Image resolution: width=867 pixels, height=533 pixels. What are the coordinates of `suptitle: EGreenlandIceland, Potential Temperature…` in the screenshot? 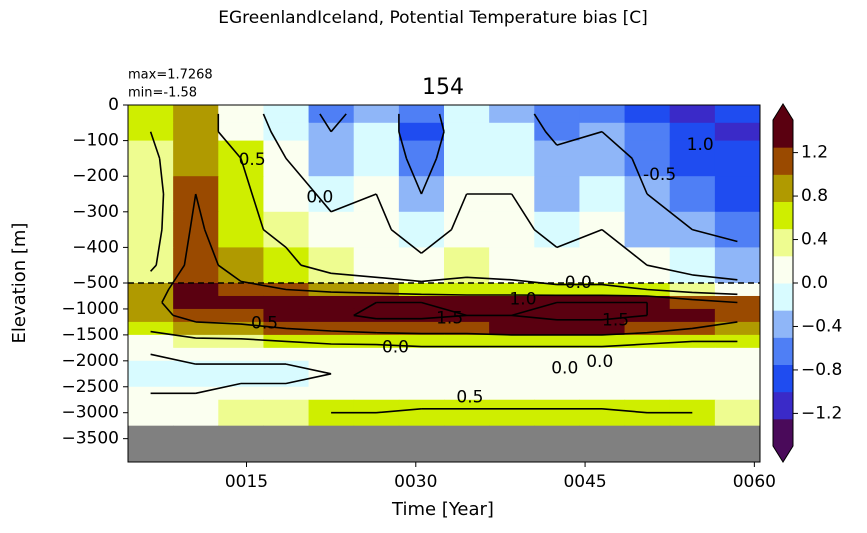 It's located at (433, 18).